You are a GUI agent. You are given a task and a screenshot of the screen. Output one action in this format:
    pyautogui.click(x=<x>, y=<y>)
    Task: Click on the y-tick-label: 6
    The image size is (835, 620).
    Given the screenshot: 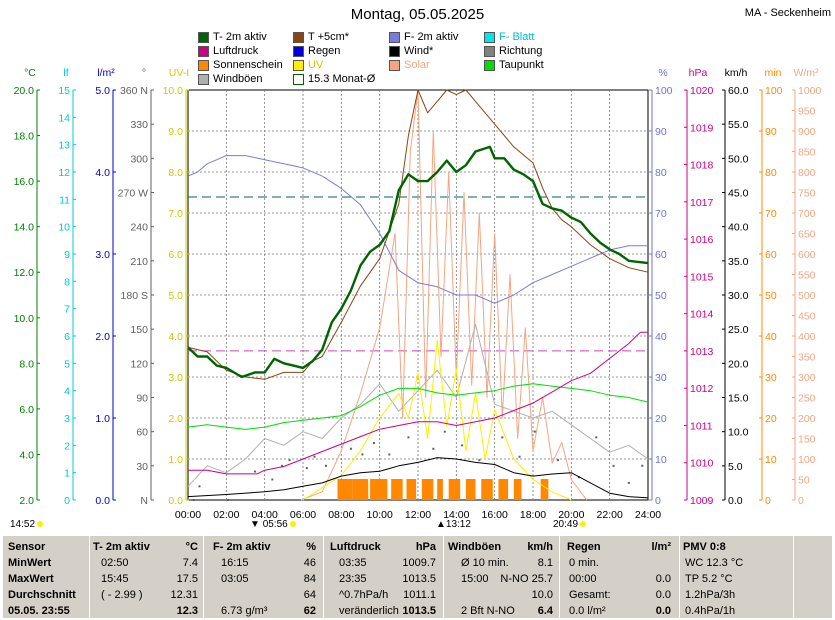 What is the action you would take?
    pyautogui.click(x=67, y=337)
    